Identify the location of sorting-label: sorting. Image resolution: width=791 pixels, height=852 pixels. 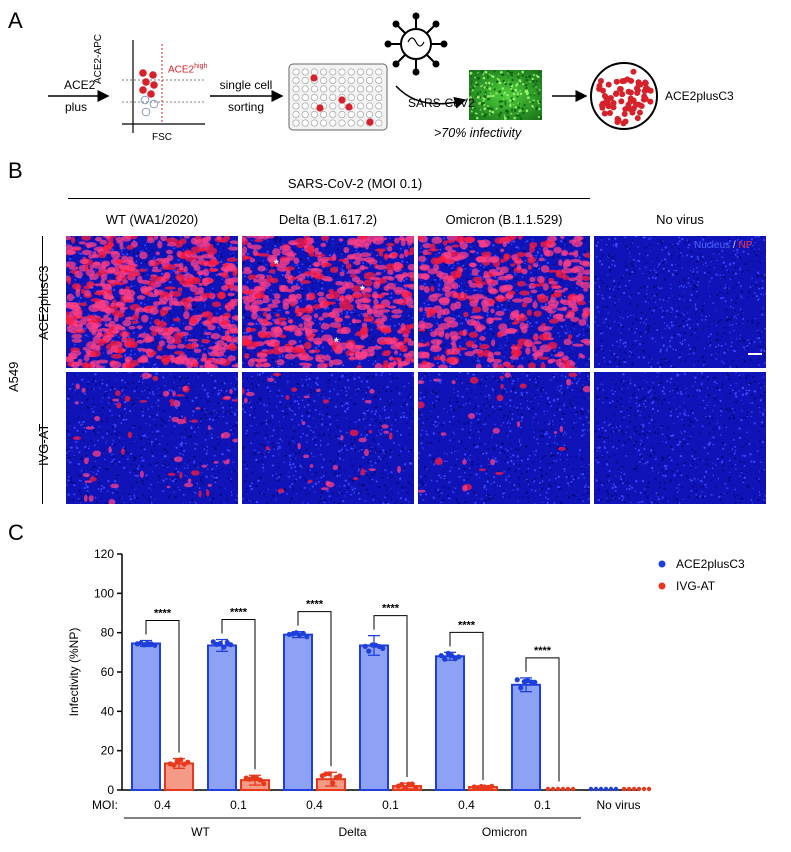
(246, 107).